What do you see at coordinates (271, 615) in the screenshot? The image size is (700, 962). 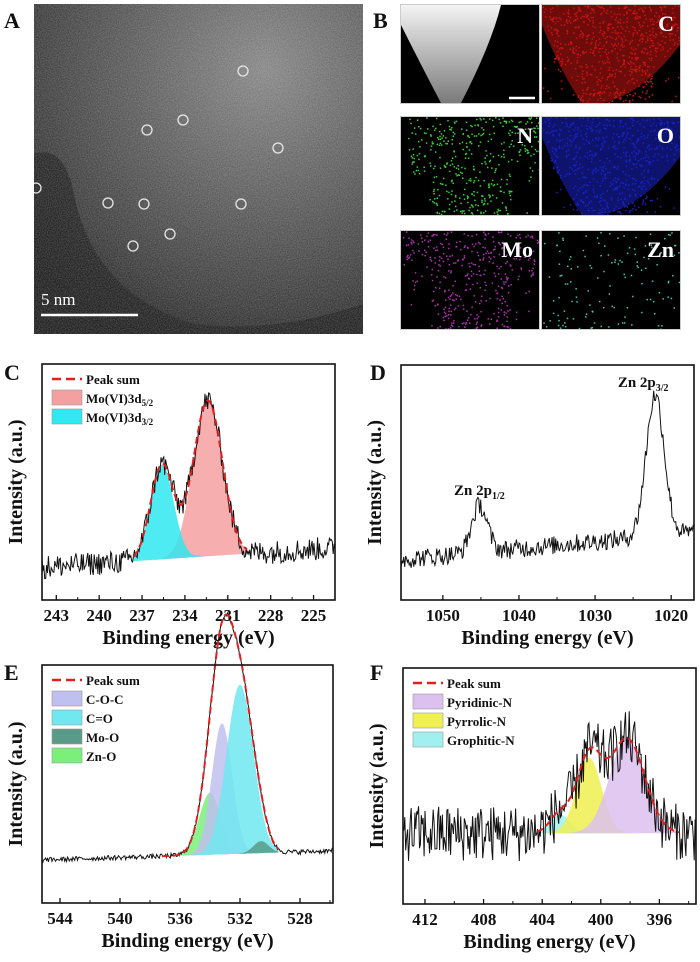 I see `x-tick-label: 228` at bounding box center [271, 615].